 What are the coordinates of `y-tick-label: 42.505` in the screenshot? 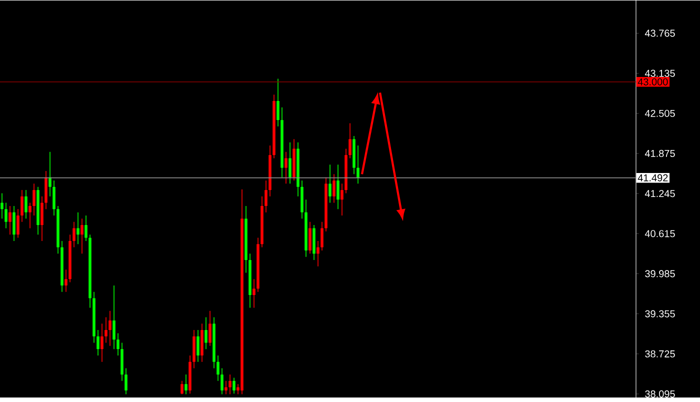 It's located at (659, 113).